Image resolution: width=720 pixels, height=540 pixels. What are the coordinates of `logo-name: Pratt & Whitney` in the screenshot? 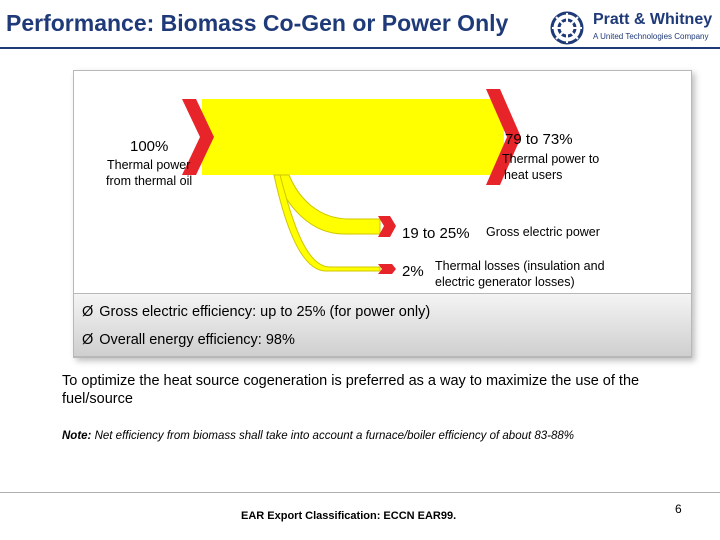 It's located at (653, 19).